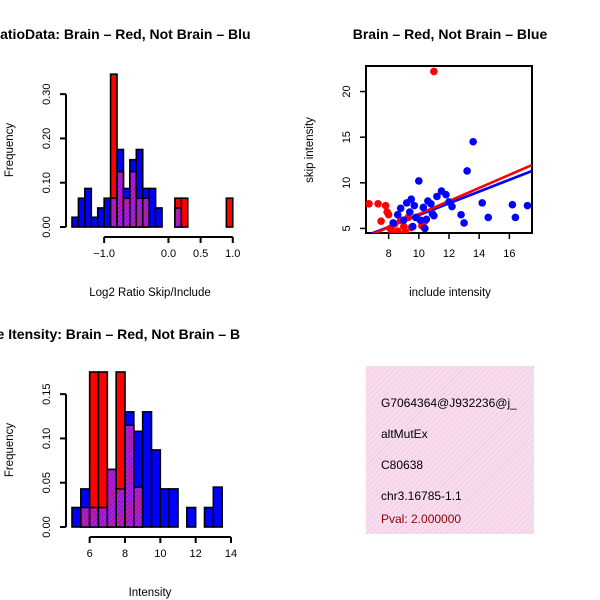 Image resolution: width=600 pixels, height=600 pixels. Describe the element at coordinates (149, 293) in the screenshot. I see `ratio-histogram-xlabel: Log2 Ratio Skip/Include` at that location.